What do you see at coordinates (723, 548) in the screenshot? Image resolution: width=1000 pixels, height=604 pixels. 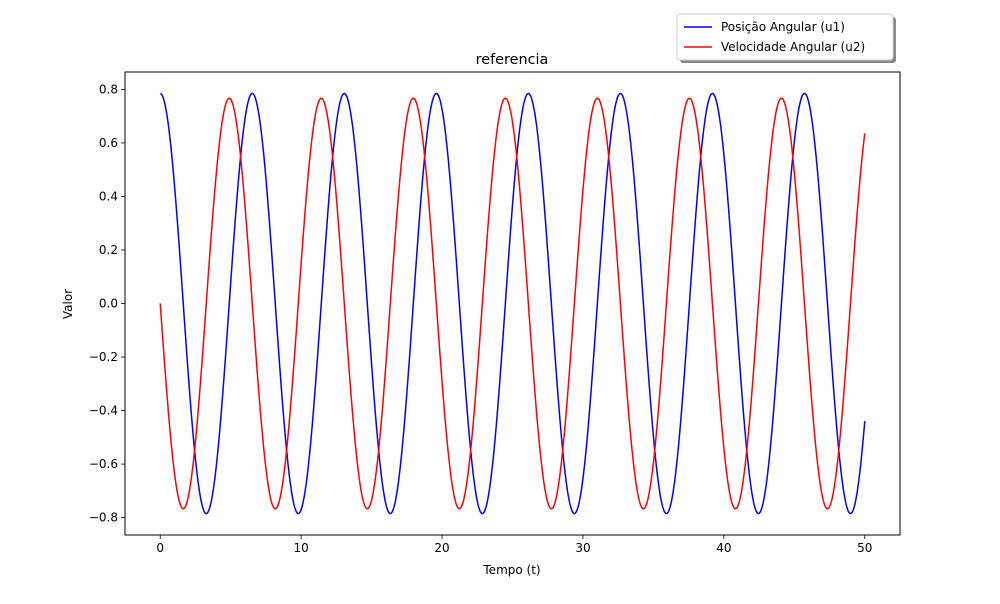 I see `x-tick-label: 40` at bounding box center [723, 548].